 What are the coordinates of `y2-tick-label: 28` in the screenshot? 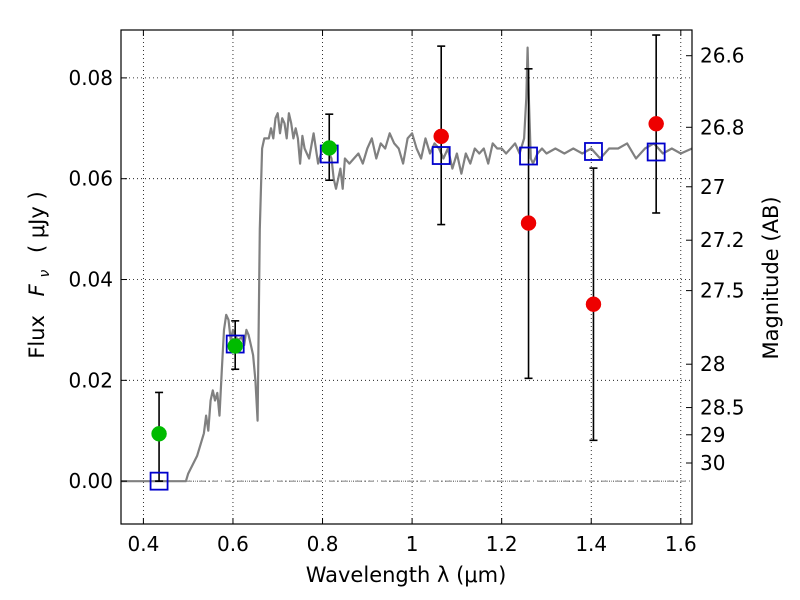 It's located at (712, 364).